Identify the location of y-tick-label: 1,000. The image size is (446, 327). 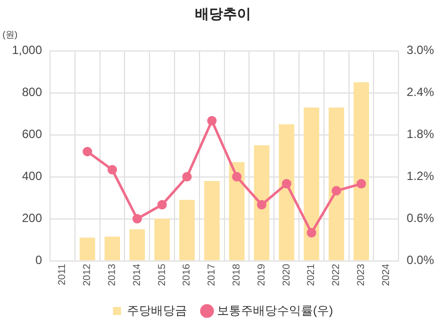
(27, 50).